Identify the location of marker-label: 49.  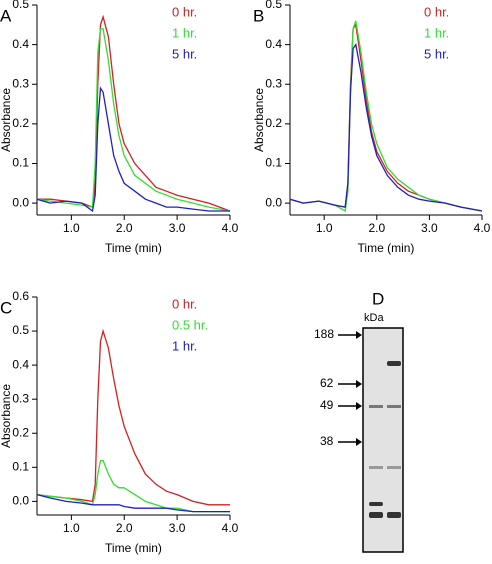
(327, 405).